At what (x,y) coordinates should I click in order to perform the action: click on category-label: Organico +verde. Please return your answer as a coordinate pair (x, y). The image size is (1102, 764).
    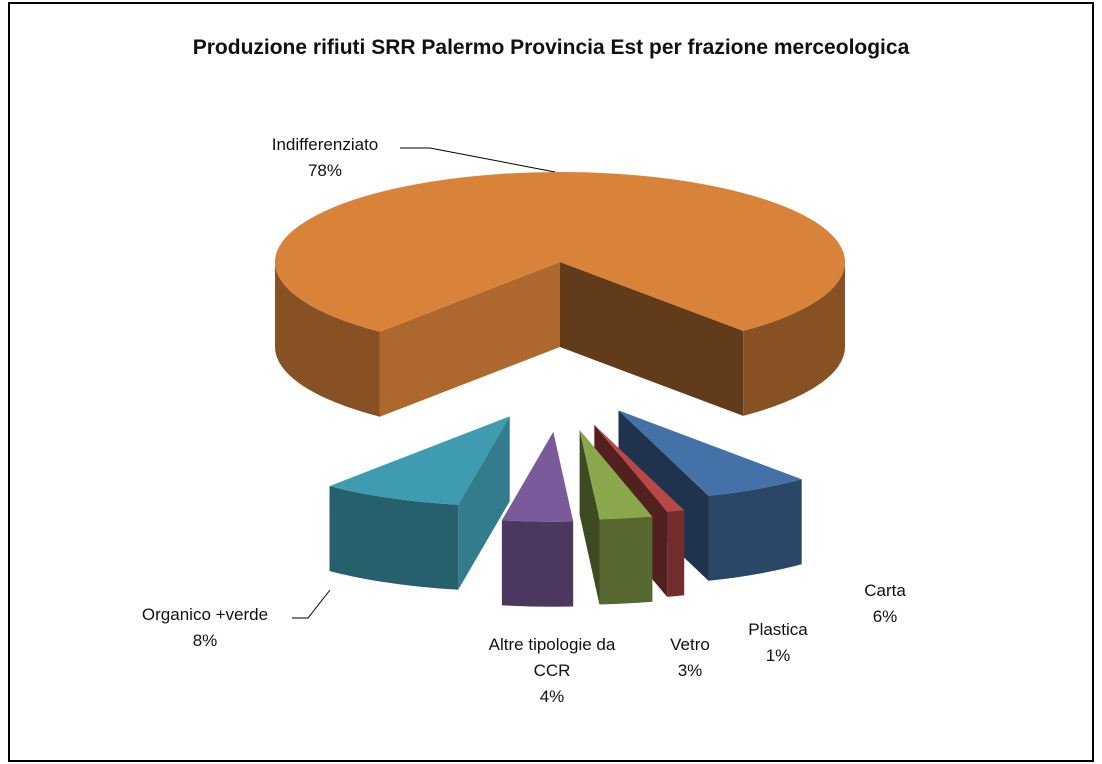
    Looking at the image, I should click on (205, 614).